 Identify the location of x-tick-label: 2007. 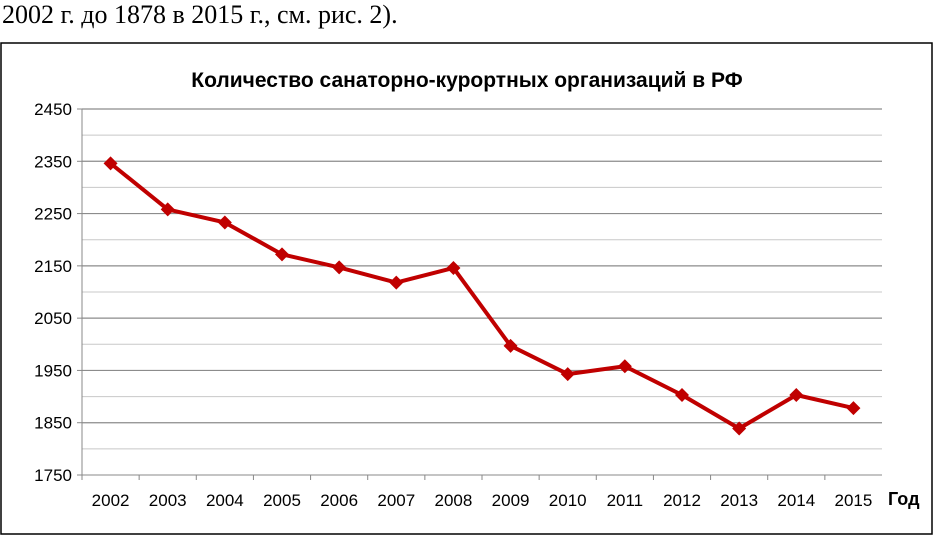
(396, 500).